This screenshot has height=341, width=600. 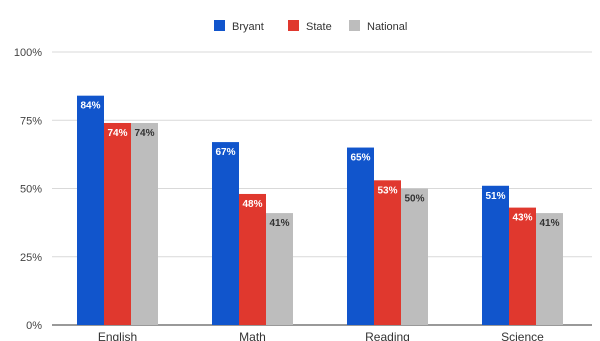 I want to click on bar-national-math, so click(x=279, y=269).